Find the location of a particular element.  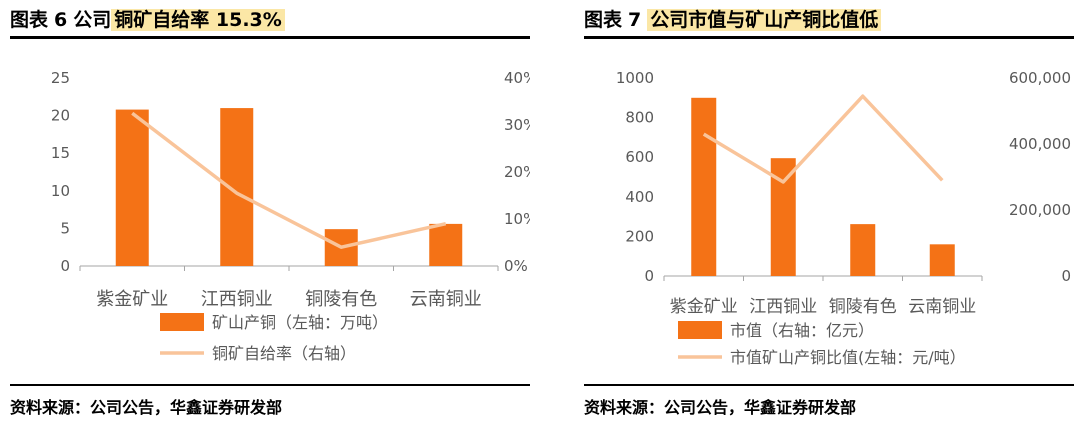

right-axis-tick-label: 200,000 is located at coordinates (1040, 210).